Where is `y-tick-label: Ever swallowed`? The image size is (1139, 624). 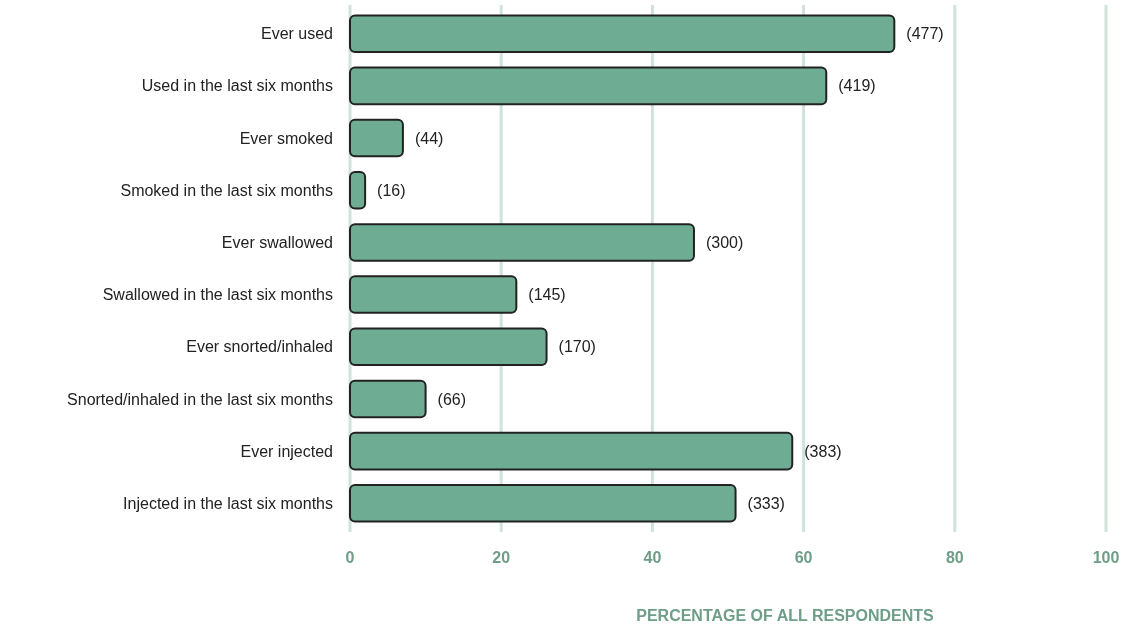 y-tick-label: Ever swallowed is located at coordinates (277, 243).